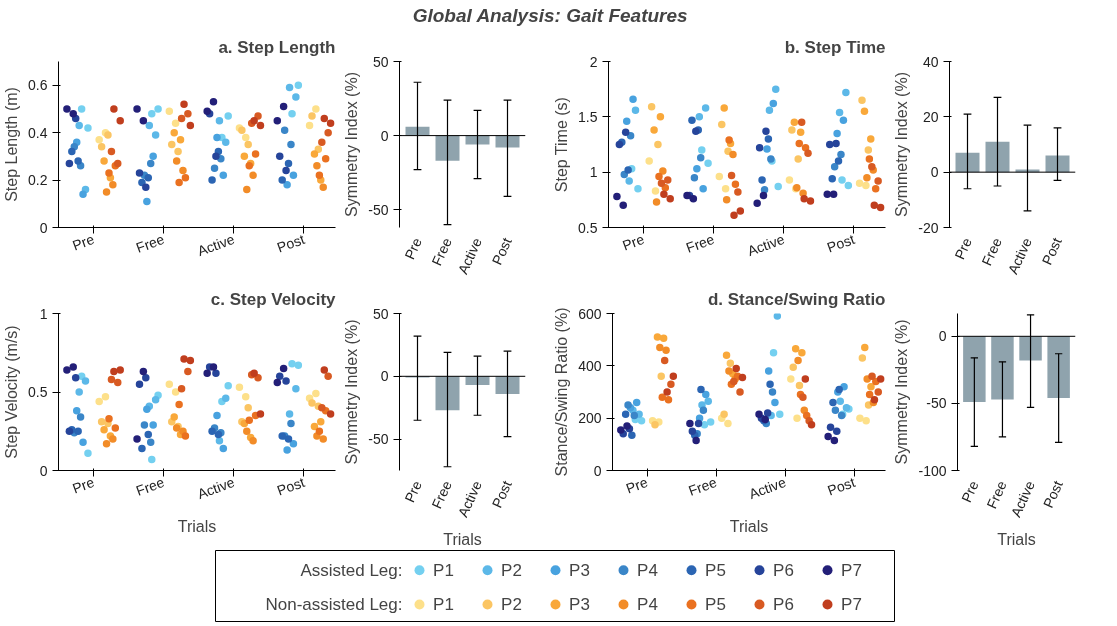 The image size is (1117, 626). What do you see at coordinates (273, 299) in the screenshot?
I see `chart-title: c. Step Velocity` at bounding box center [273, 299].